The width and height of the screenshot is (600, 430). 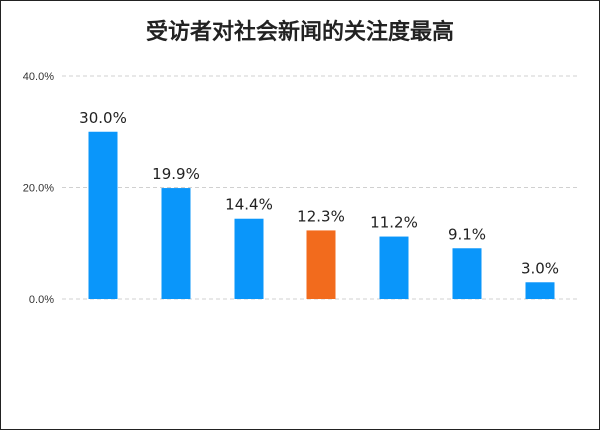 I want to click on chart-title: 受访者对社会新闻的关注度最高, so click(x=299, y=32).